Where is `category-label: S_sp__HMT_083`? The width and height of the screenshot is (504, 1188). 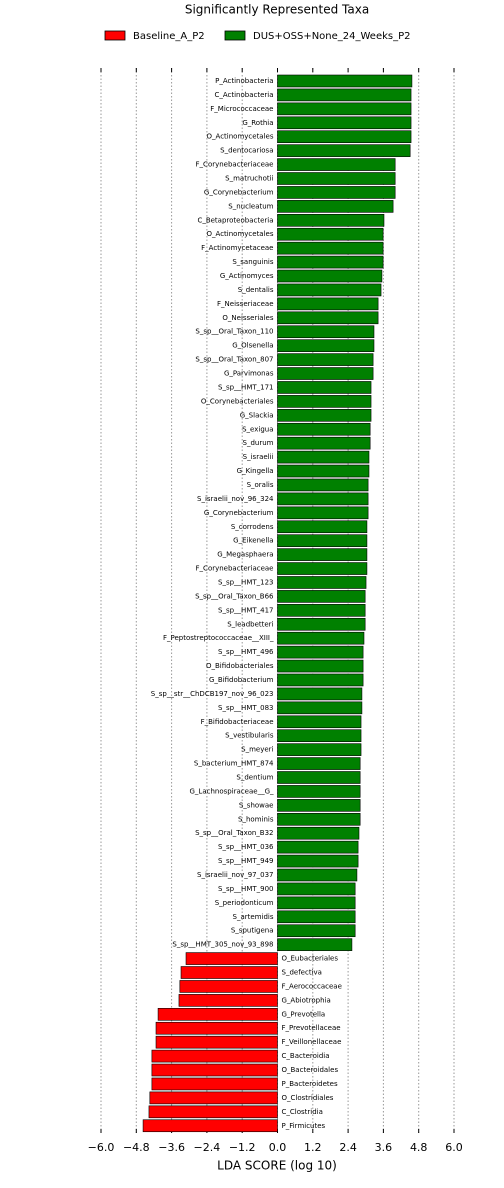 category-label: S_sp__HMT_083 is located at coordinates (245, 708).